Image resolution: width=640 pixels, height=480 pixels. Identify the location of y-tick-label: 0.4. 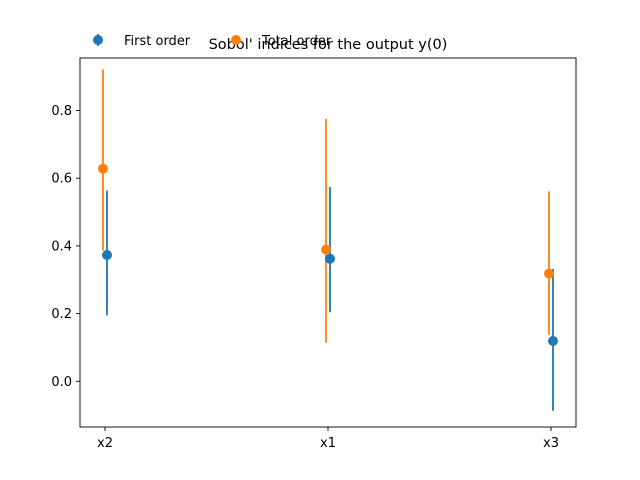
(61, 246).